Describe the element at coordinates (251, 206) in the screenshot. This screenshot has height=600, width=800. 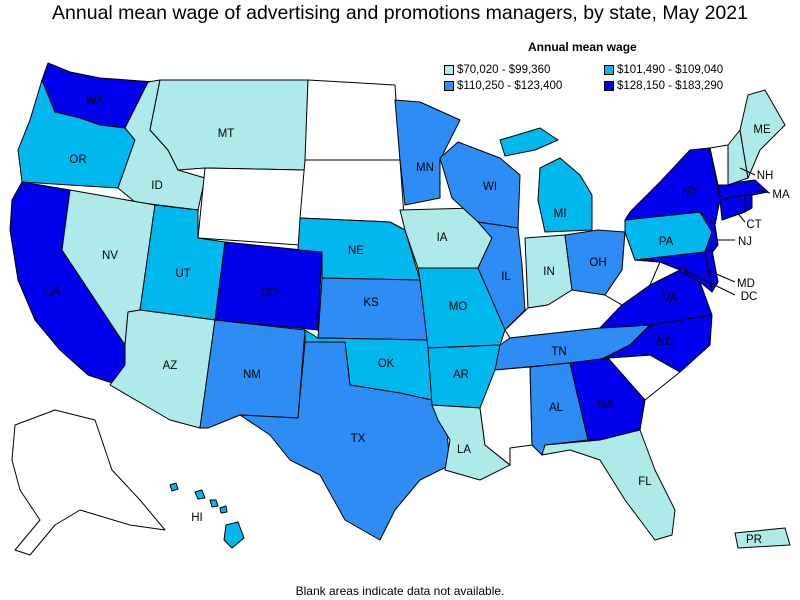
I see `state-WY` at that location.